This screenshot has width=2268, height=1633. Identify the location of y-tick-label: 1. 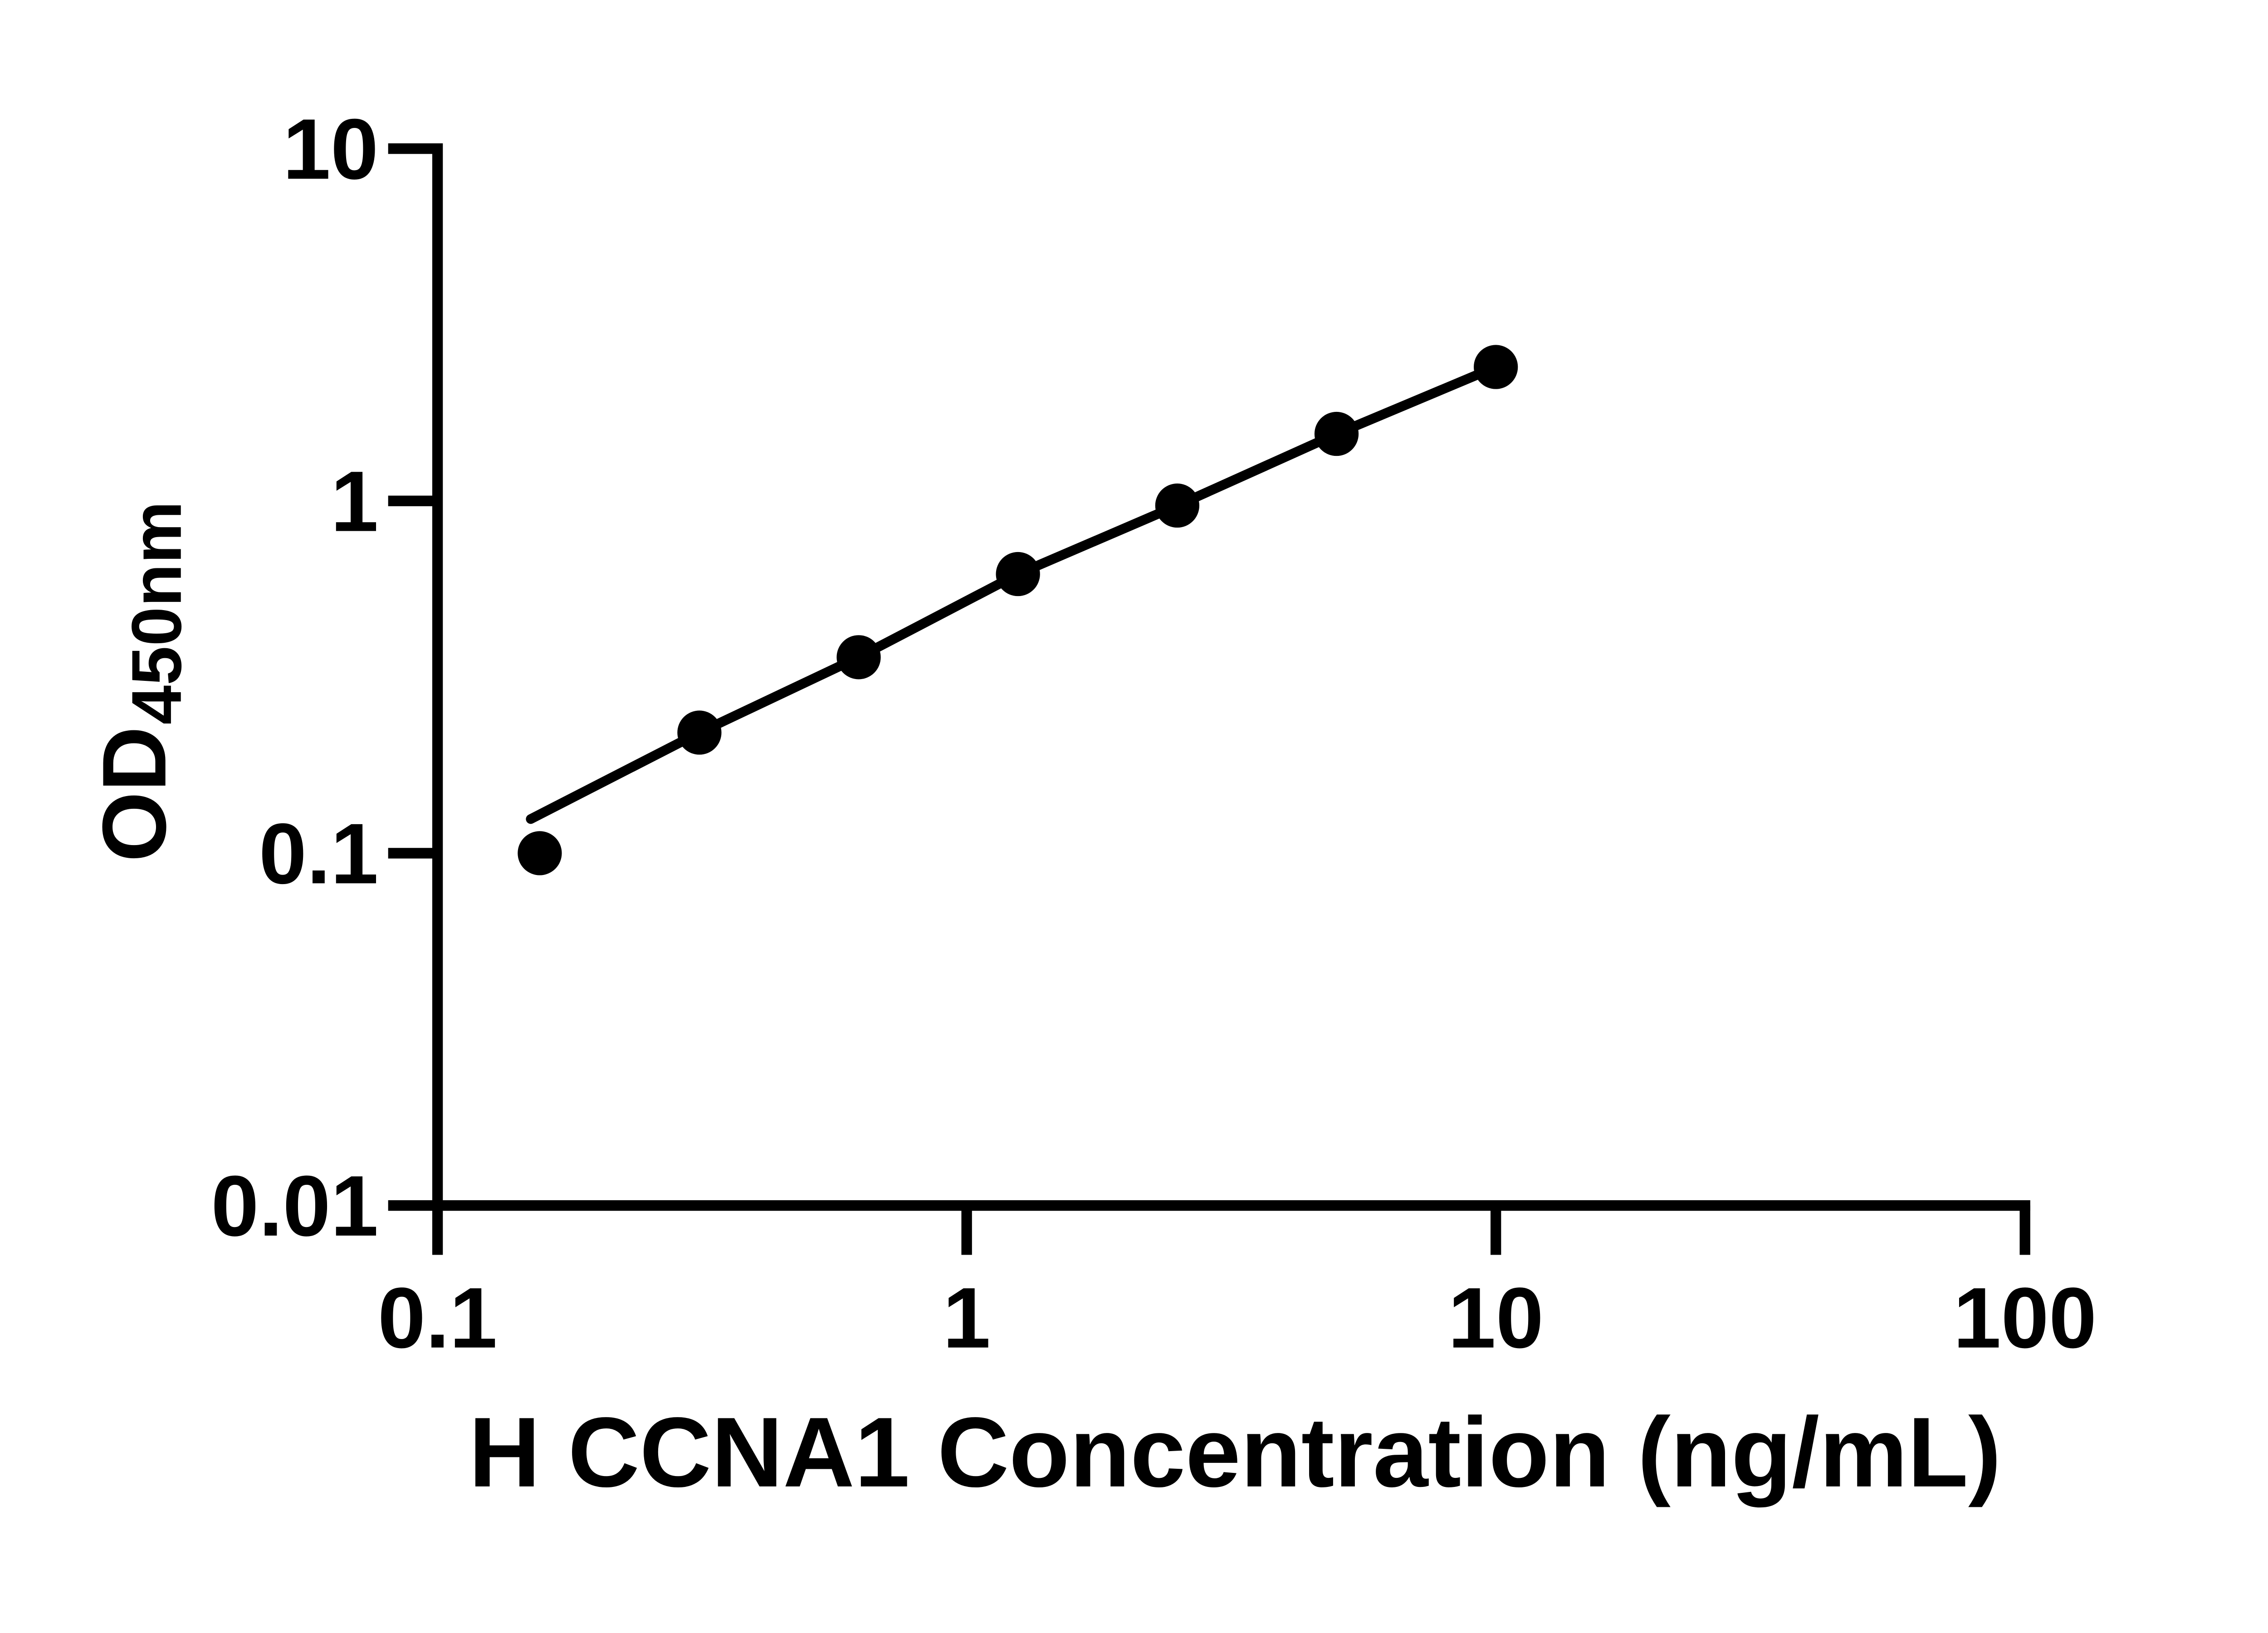
(354, 502).